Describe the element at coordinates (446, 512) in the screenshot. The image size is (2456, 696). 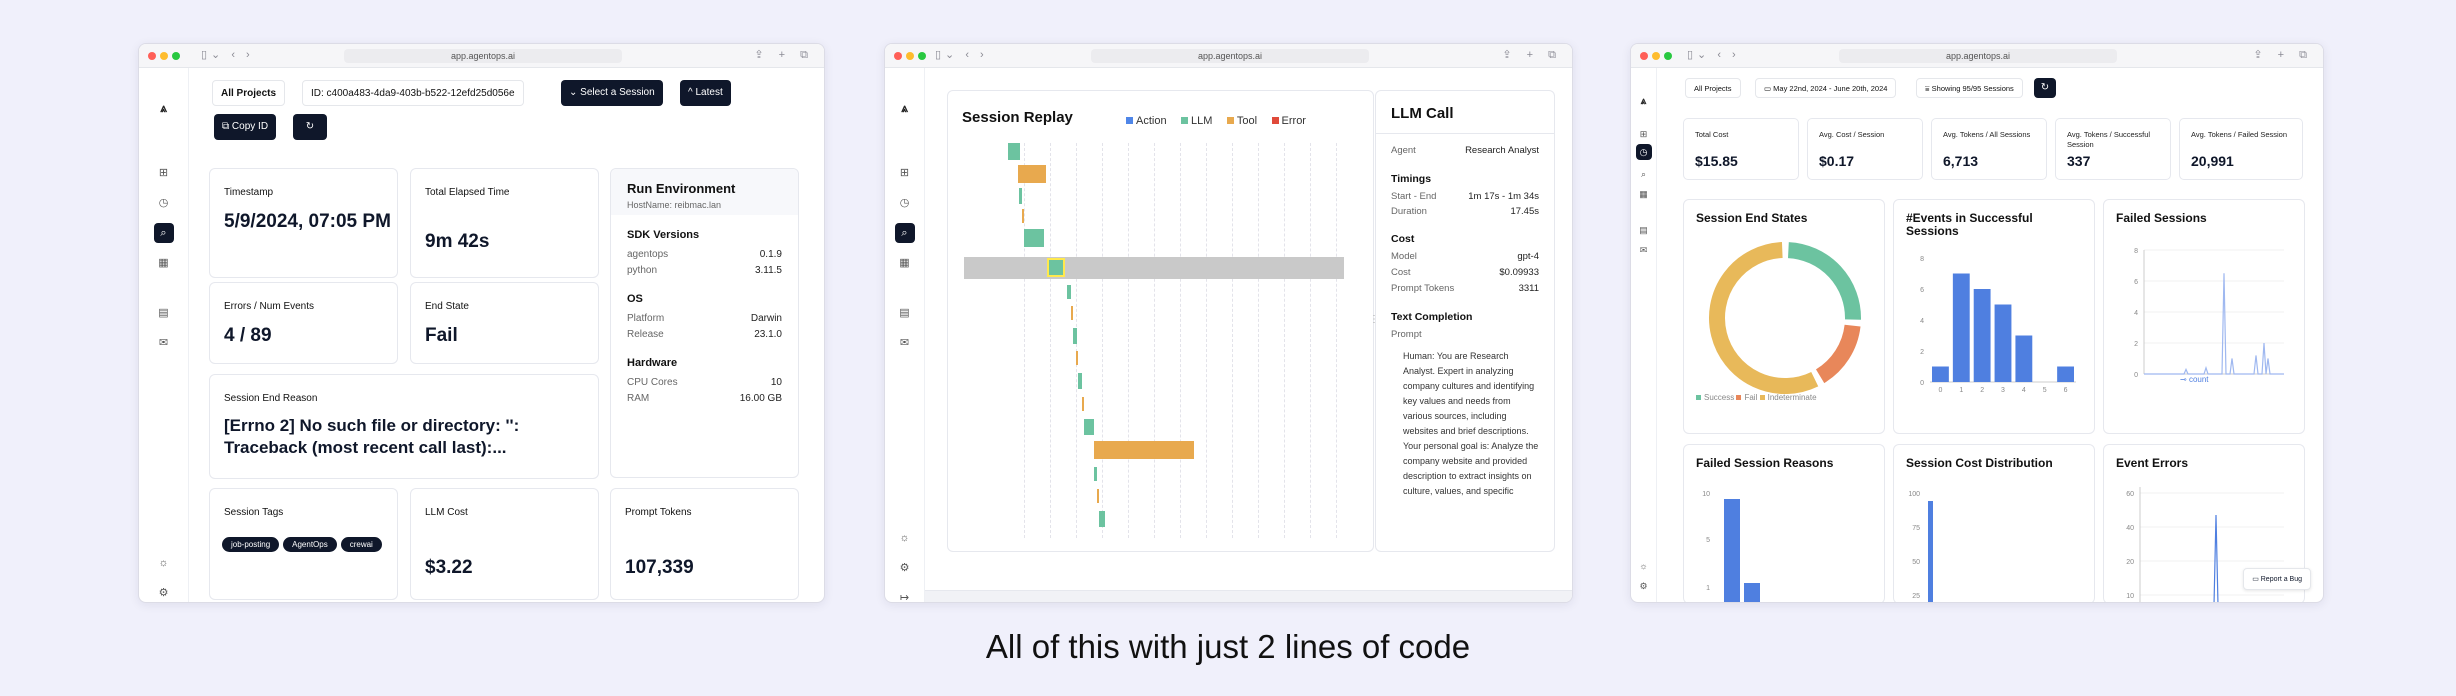
I see `llm-cost-label: LLM Cost` at that location.